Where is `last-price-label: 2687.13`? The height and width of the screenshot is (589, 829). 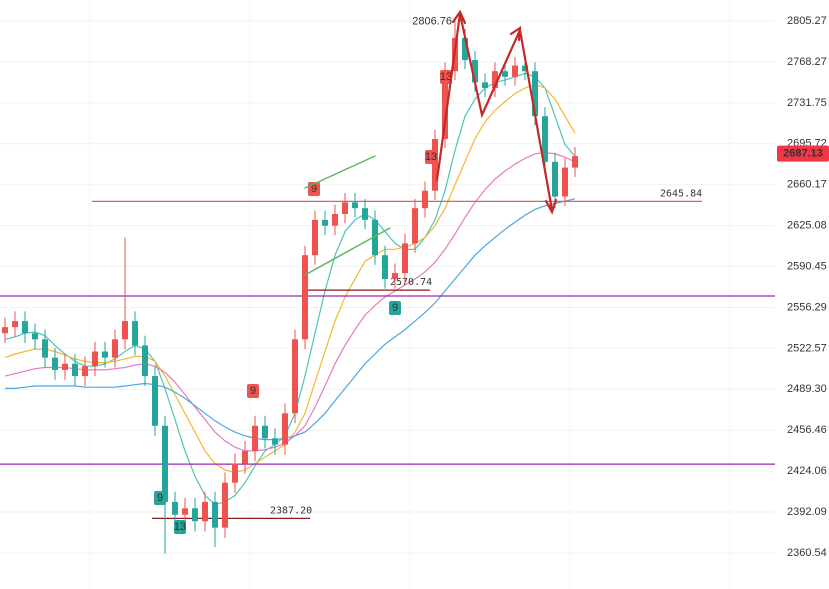 last-price-label: 2687.13 is located at coordinates (803, 154).